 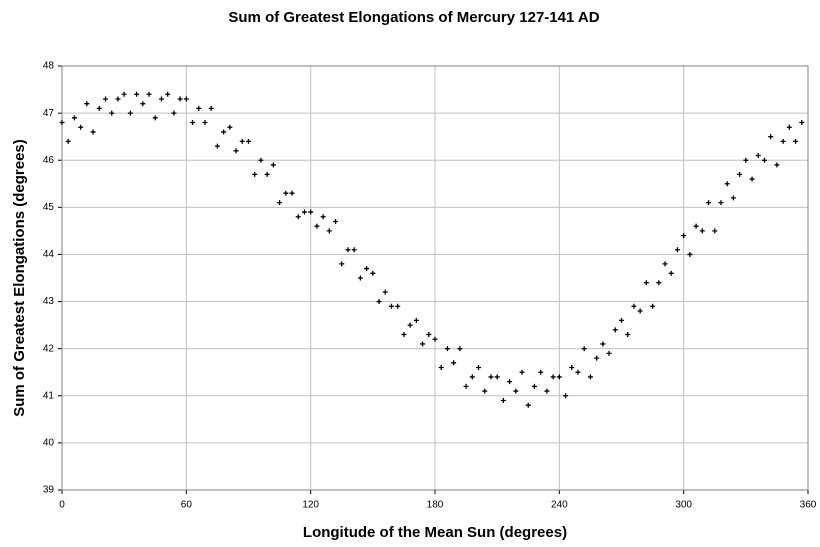 I want to click on x-tick-label: 180, so click(x=435, y=505).